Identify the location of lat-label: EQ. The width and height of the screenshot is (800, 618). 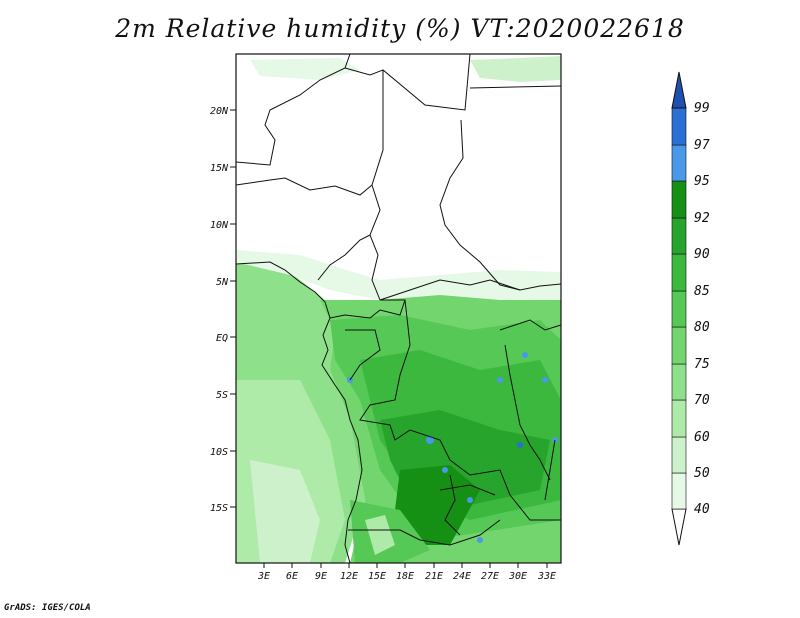
(222, 338).